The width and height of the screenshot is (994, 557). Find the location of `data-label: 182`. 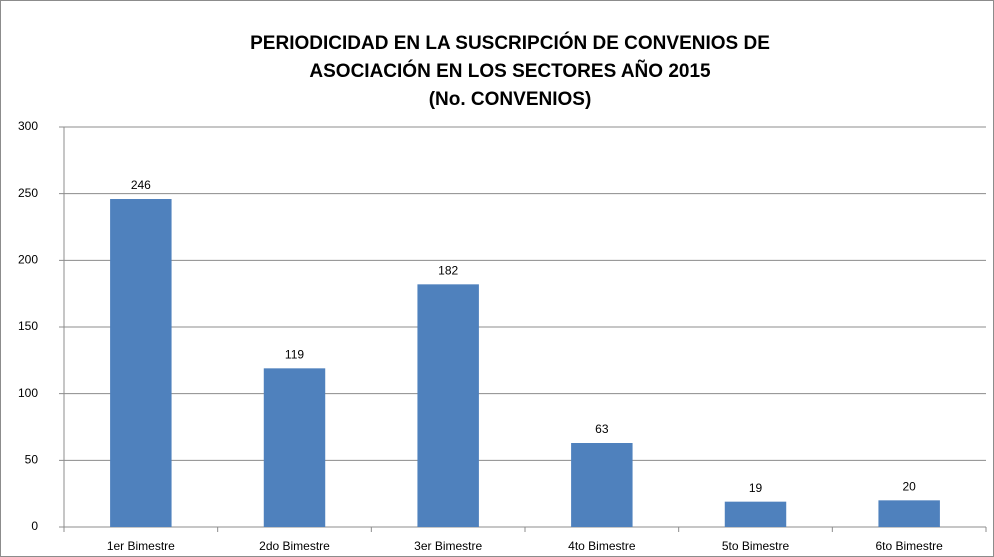

data-label: 182 is located at coordinates (448, 271).